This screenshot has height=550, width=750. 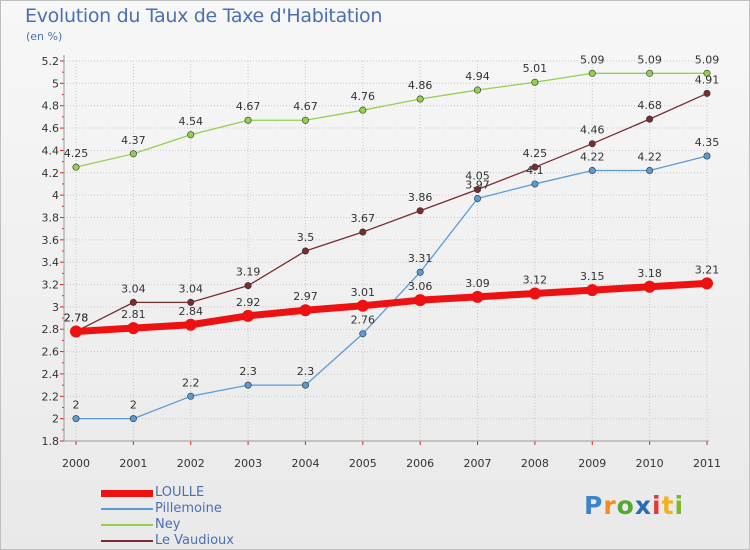 What do you see at coordinates (51, 329) in the screenshot?
I see `y-tick-label: 2.8` at bounding box center [51, 329].